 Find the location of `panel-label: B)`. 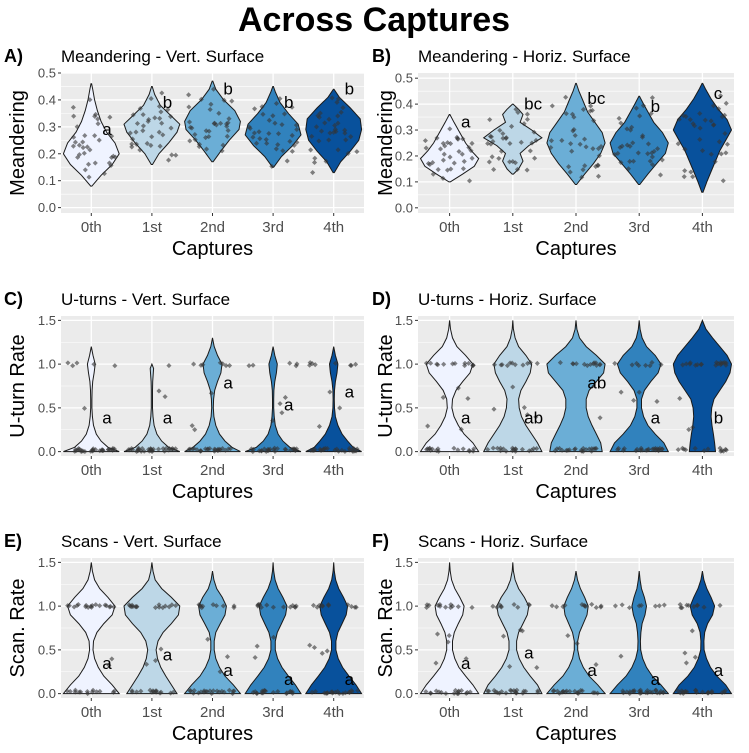

panel-label: B) is located at coordinates (381, 56).